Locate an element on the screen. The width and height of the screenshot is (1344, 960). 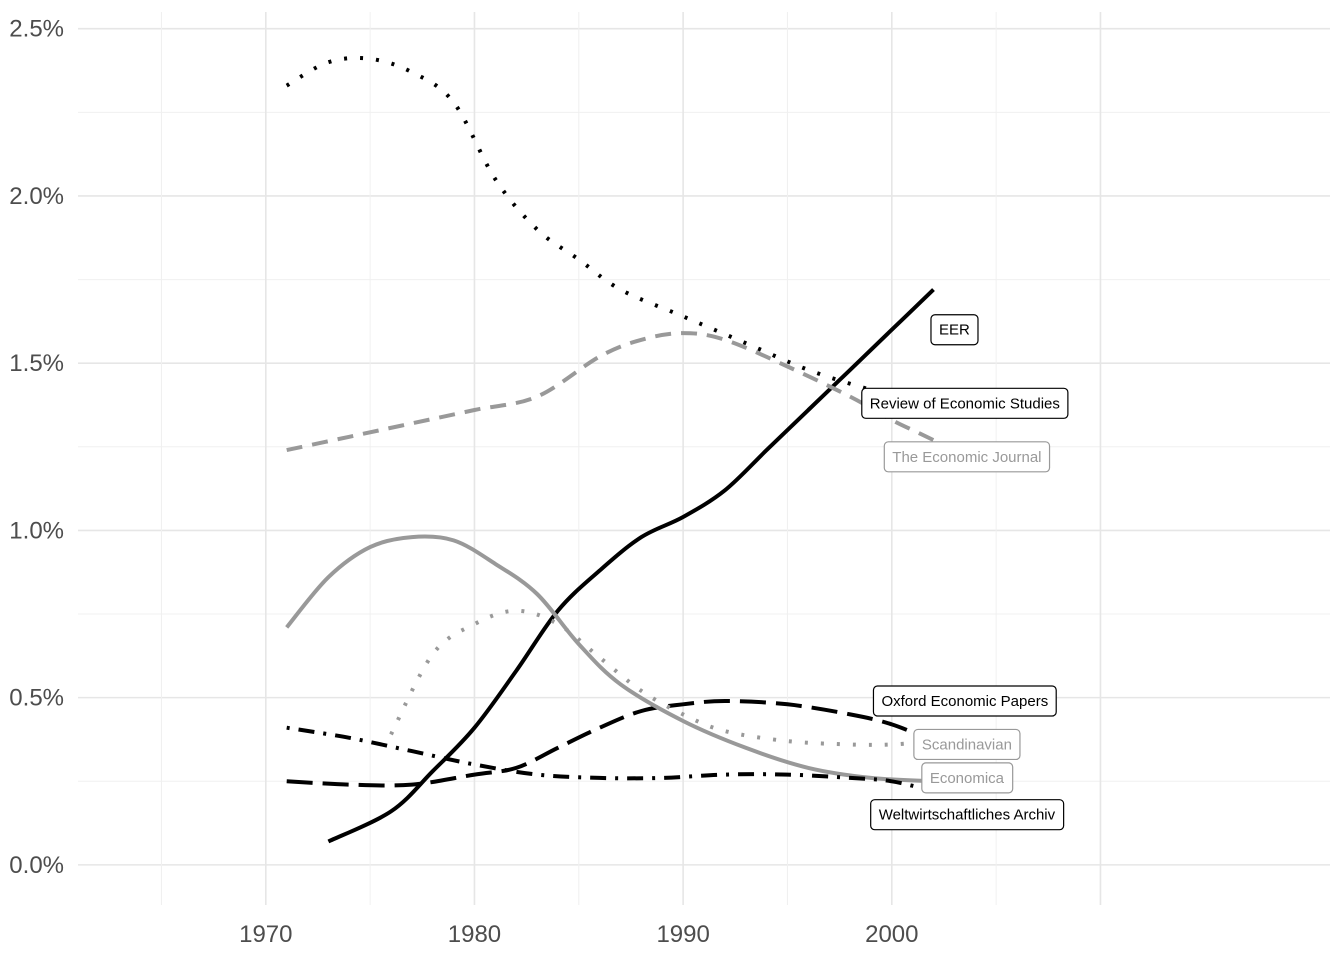
y-tick-label: 1.5% is located at coordinates (36, 363).